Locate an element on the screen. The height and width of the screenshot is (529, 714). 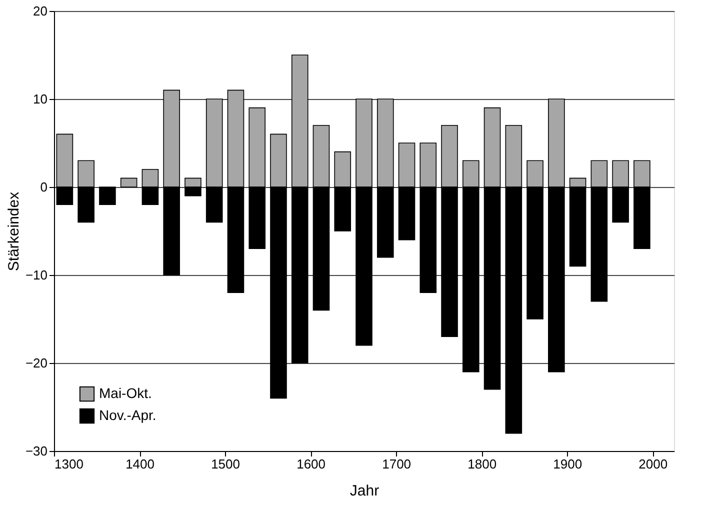
x-tick-label: 1700 is located at coordinates (397, 464).